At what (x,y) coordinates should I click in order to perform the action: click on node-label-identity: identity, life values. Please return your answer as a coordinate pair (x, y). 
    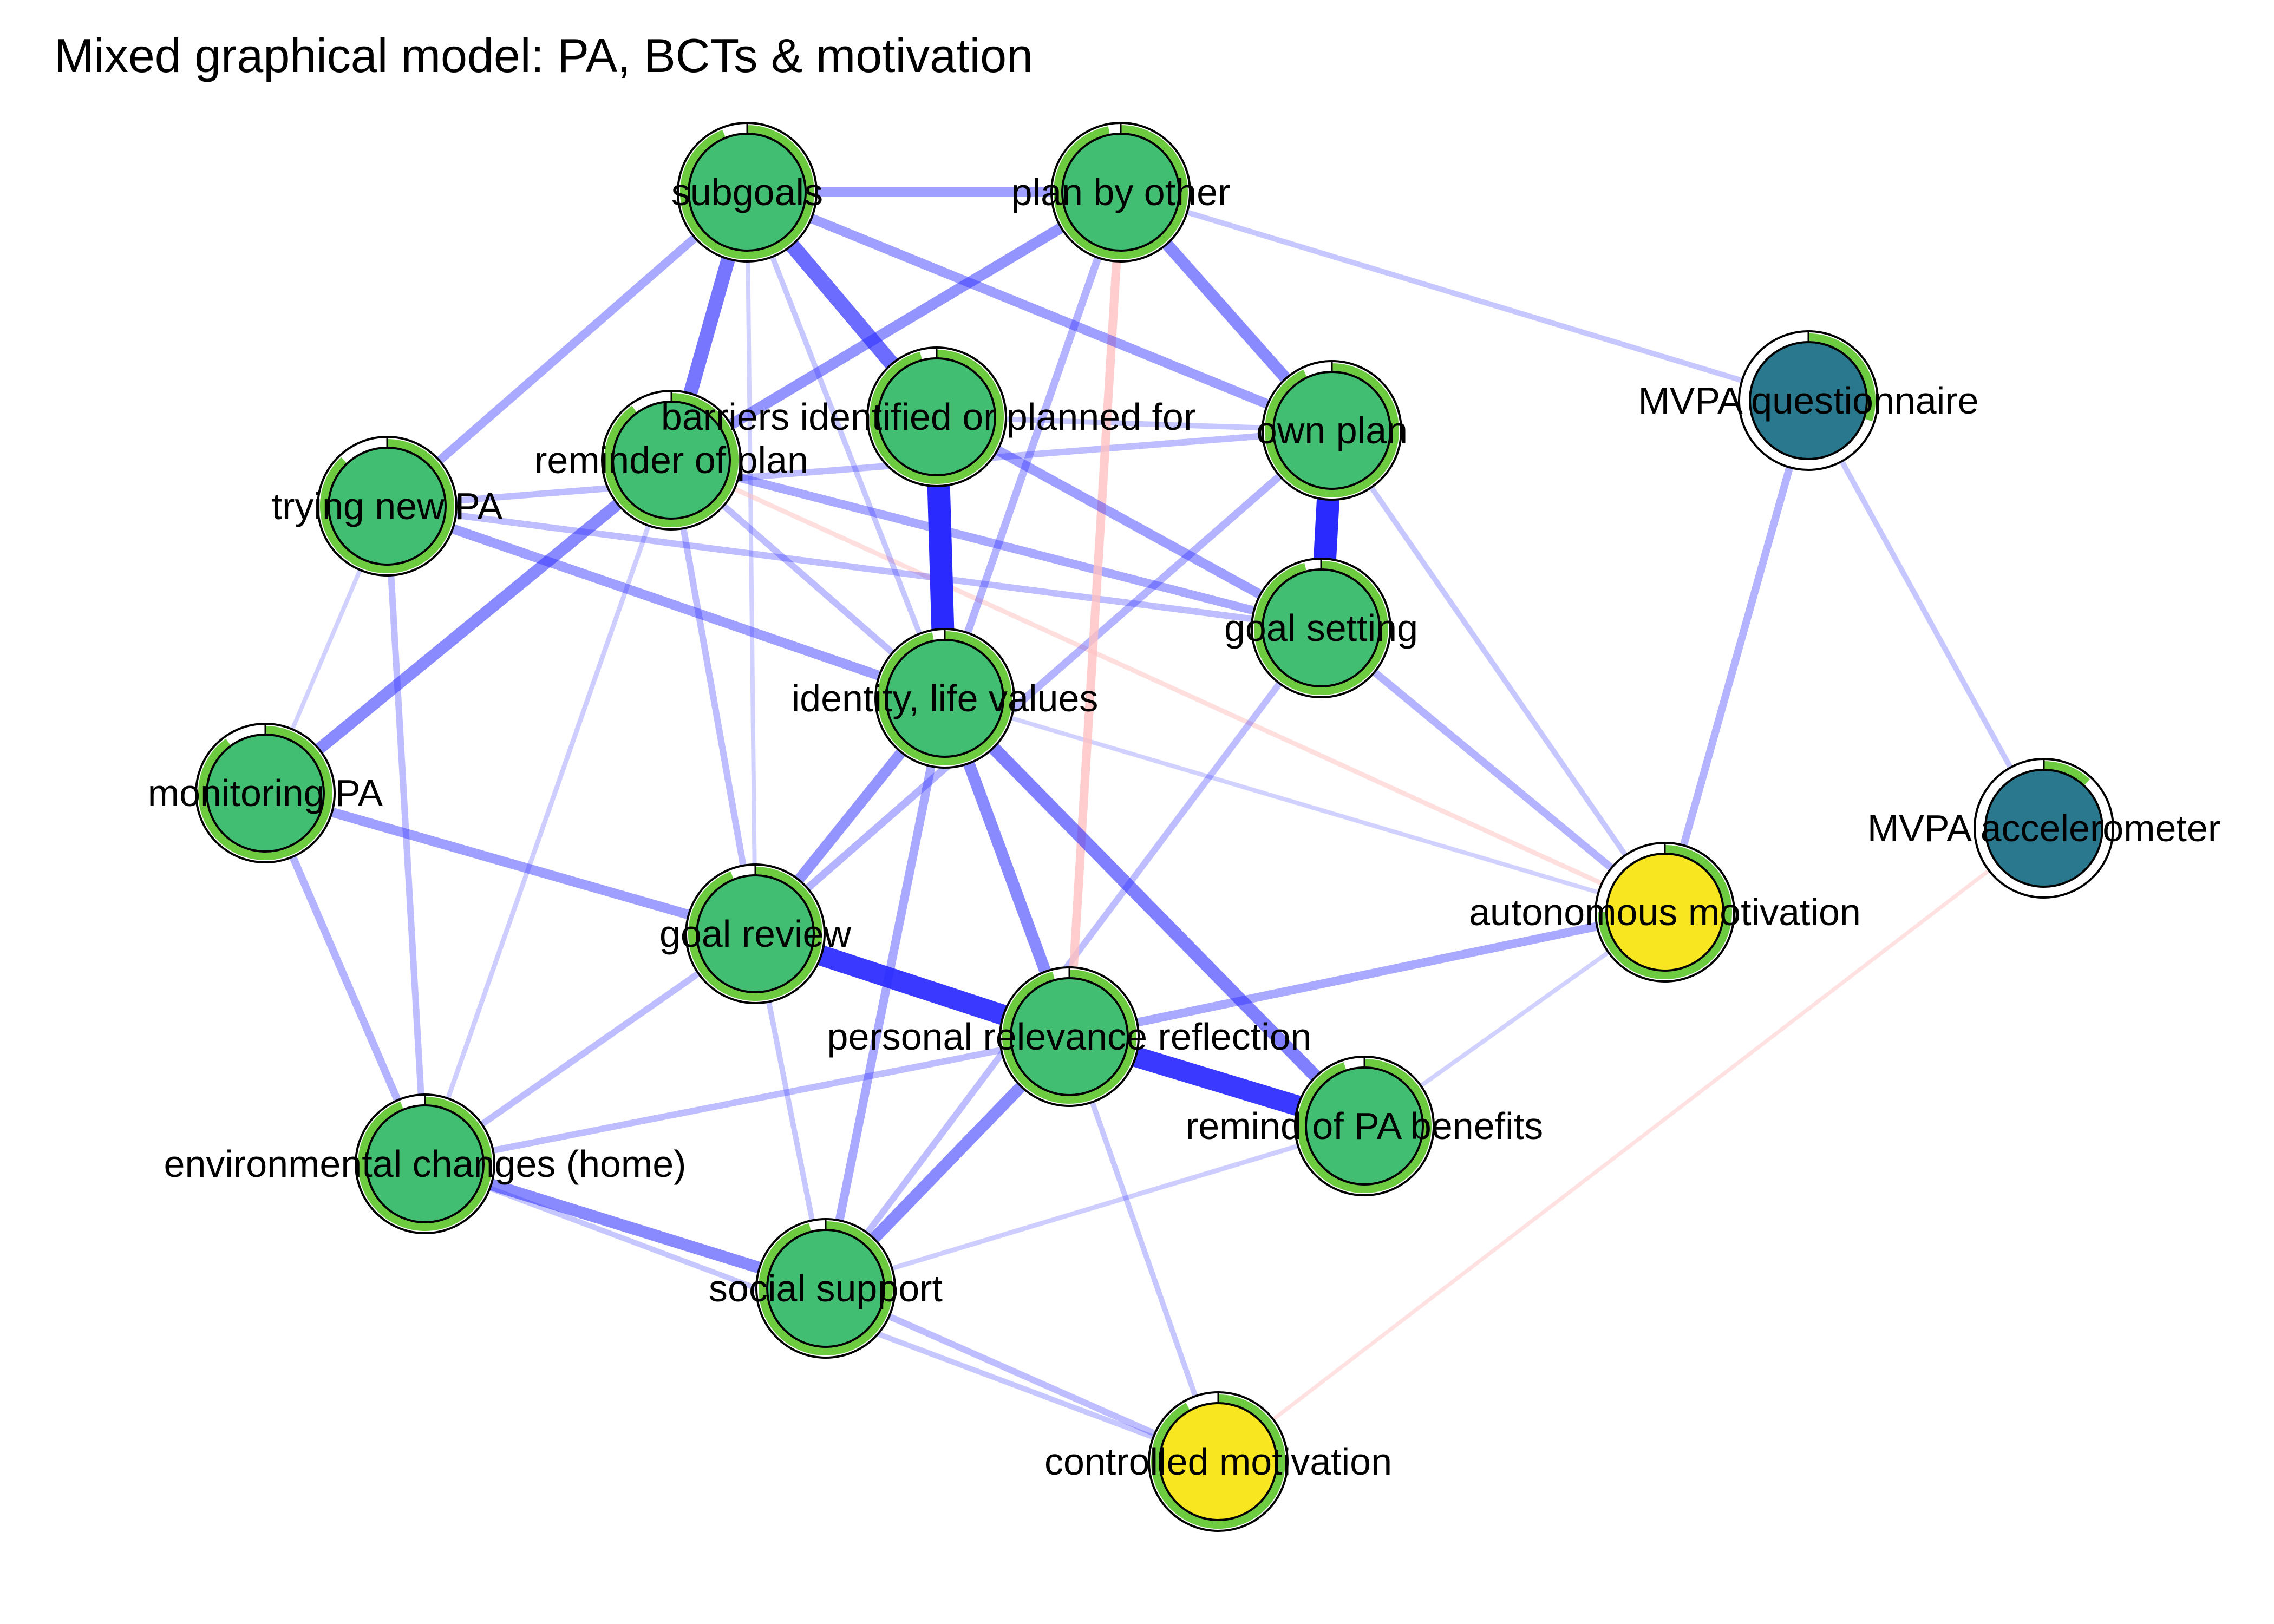
    Looking at the image, I should click on (946, 698).